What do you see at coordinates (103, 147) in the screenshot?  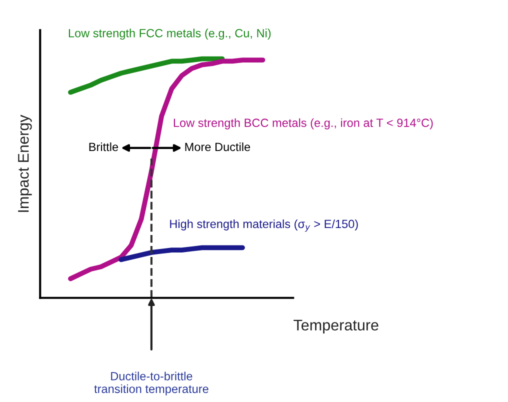 I see `annotation: Brittle` at bounding box center [103, 147].